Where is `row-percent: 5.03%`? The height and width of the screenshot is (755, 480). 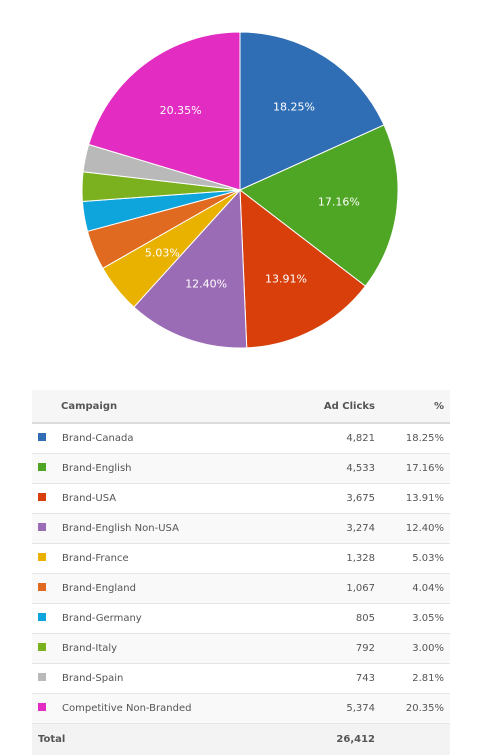
row-percent: 5.03% is located at coordinates (416, 559).